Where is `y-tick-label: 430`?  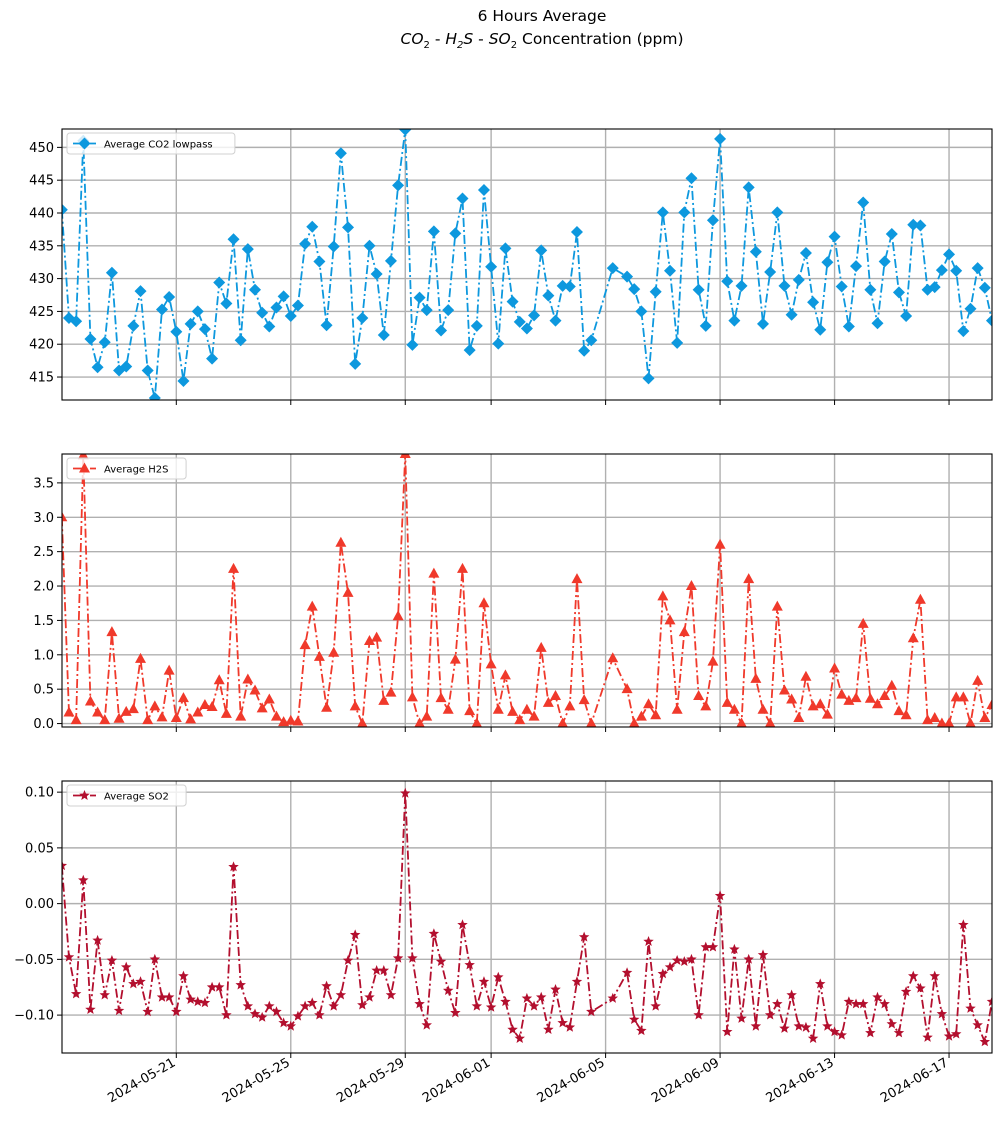 y-tick-label: 430 is located at coordinates (41, 279).